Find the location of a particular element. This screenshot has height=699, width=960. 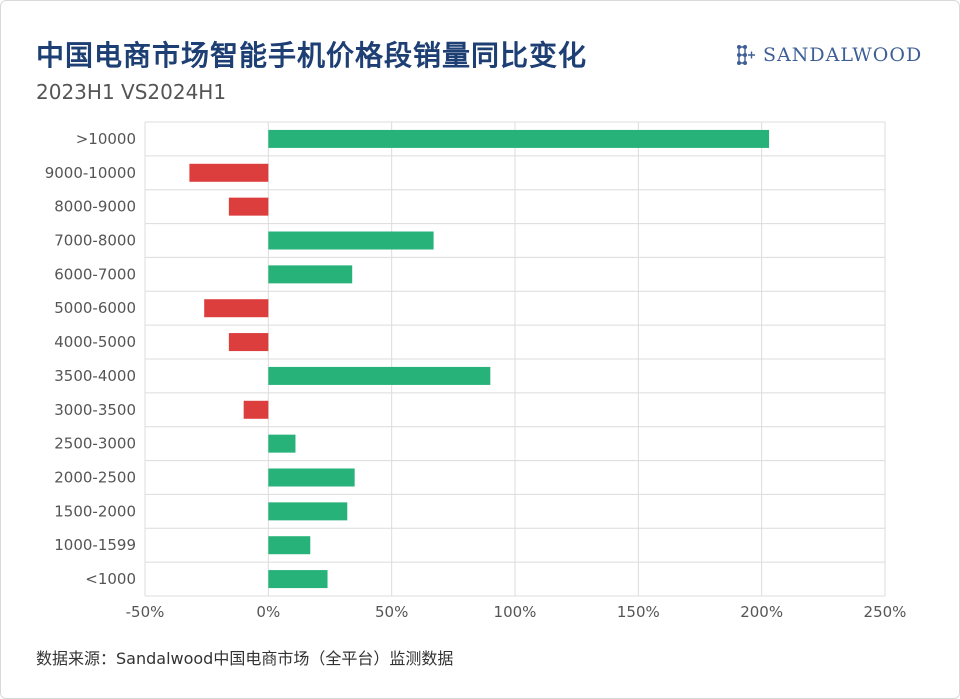

y-tick-label: 7000-8000 is located at coordinates (95, 241).